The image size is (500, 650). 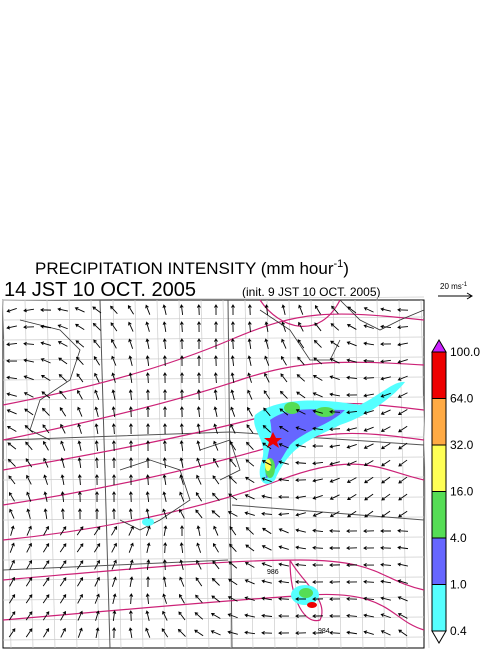 What do you see at coordinates (439, 375) in the screenshot?
I see `colorbar-box` at bounding box center [439, 375].